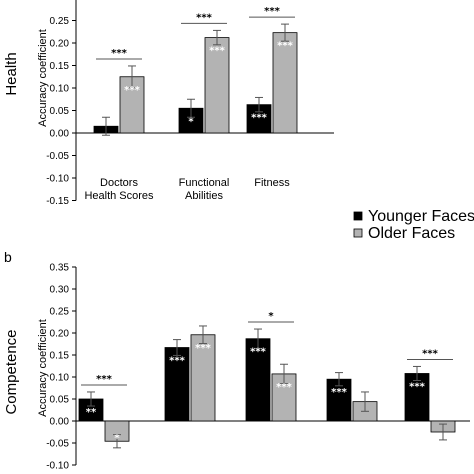  What do you see at coordinates (60, 290) in the screenshot?
I see `y-tick-label: 0.30` at bounding box center [60, 290].